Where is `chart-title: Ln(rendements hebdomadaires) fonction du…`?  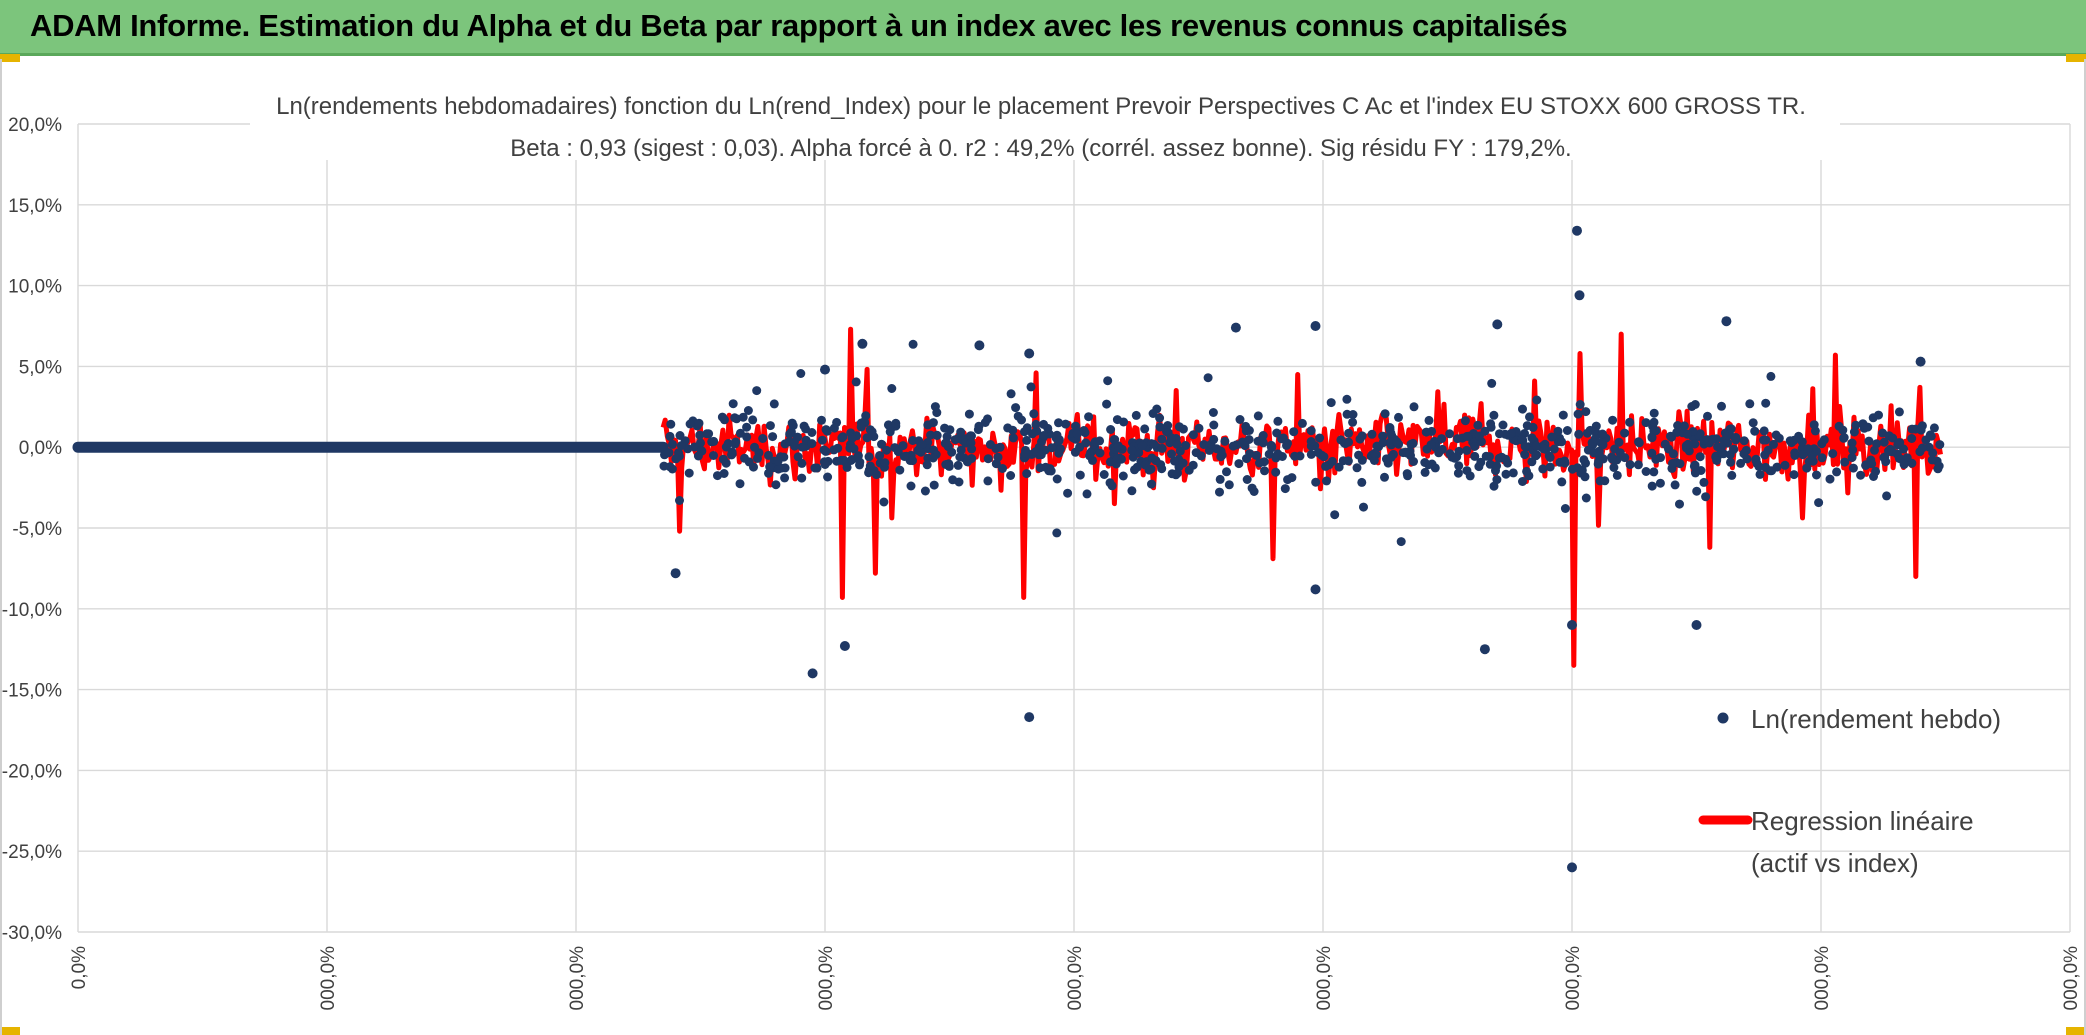
chart-title: Ln(rendements hebdomadaires) fonction du… is located at coordinates (1041, 106).